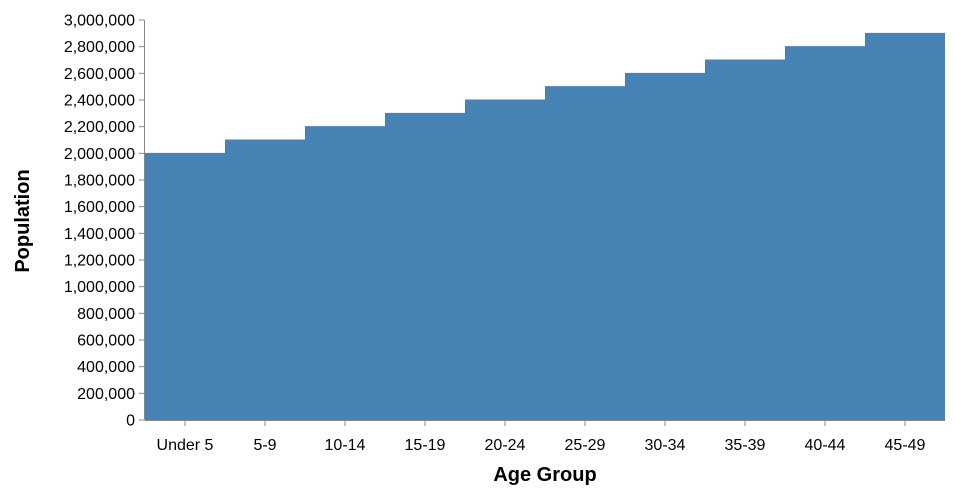 The height and width of the screenshot is (494, 954). I want to click on y-tick-label: 400,000, so click(106, 367).